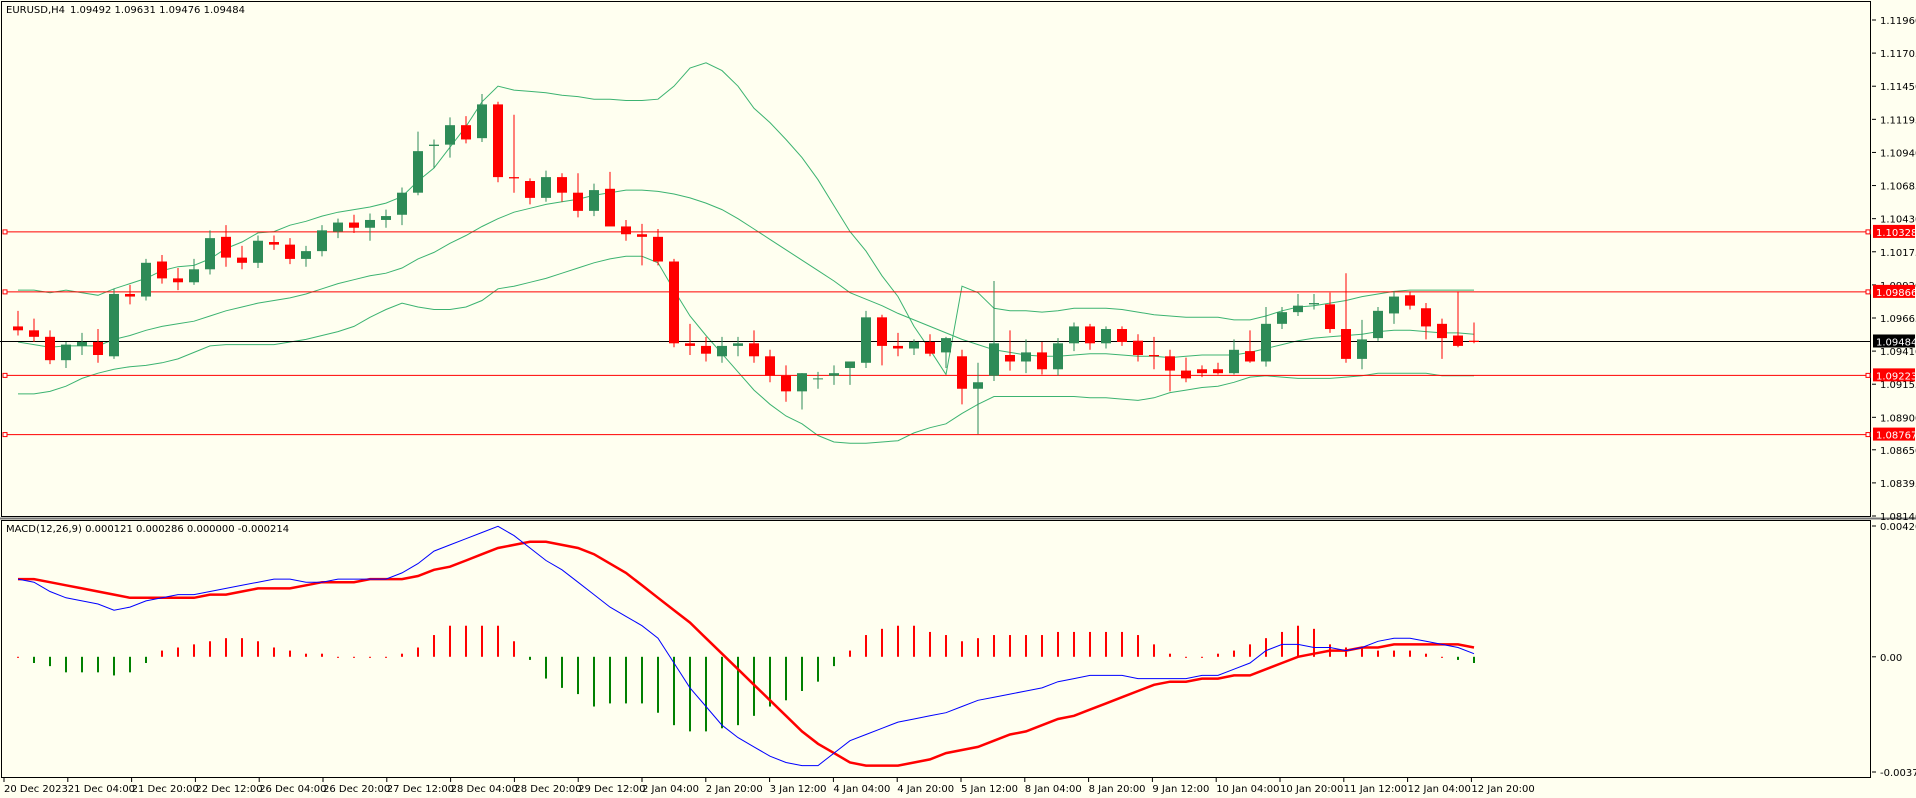  What do you see at coordinates (1898, 54) in the screenshot?
I see `price-tick-label: 1.11705` at bounding box center [1898, 54].